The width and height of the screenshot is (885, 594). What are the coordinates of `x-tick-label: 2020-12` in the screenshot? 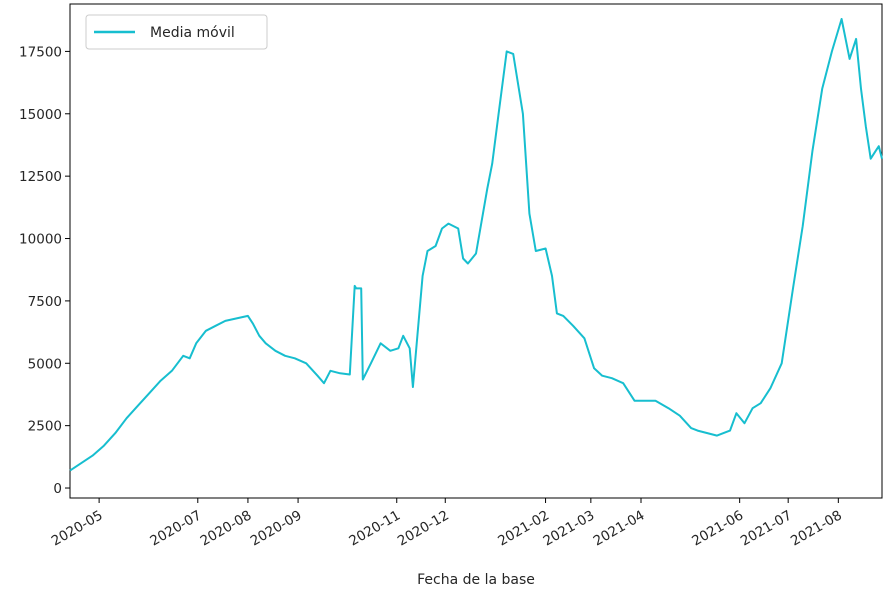 It's located at (423, 528).